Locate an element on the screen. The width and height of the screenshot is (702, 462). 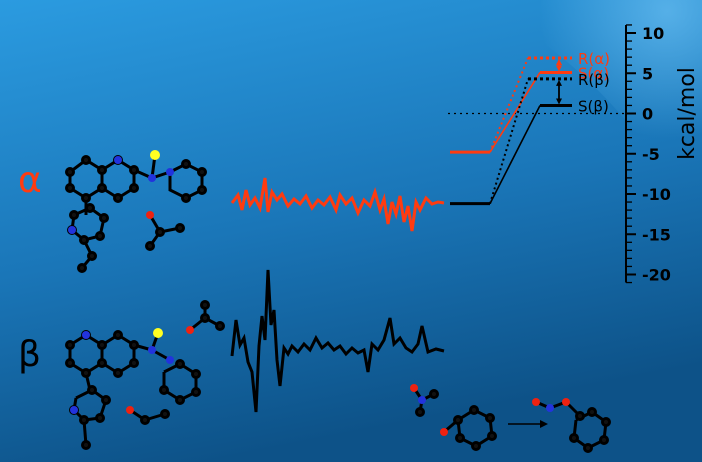
y-axis-title: kcal/mol is located at coordinates (687, 113).